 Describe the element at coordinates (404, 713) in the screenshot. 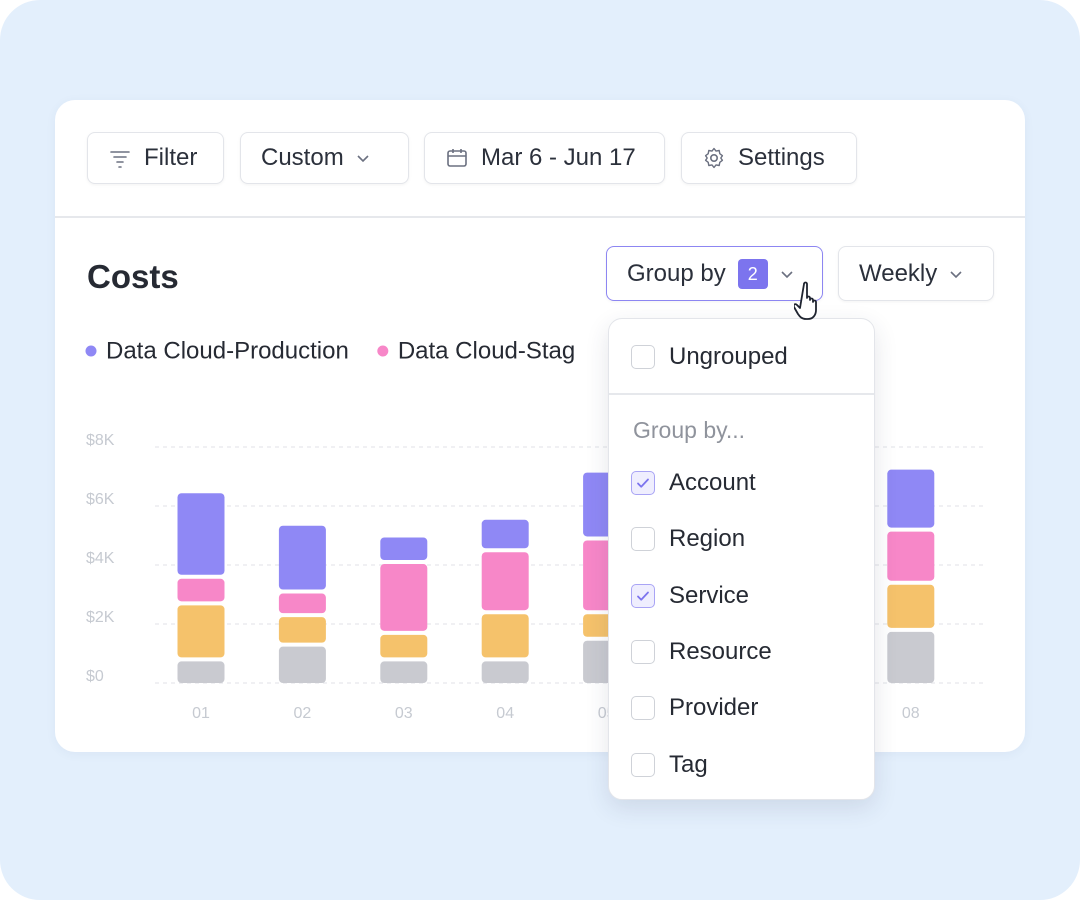

I see `x-tick-label: 03` at that location.